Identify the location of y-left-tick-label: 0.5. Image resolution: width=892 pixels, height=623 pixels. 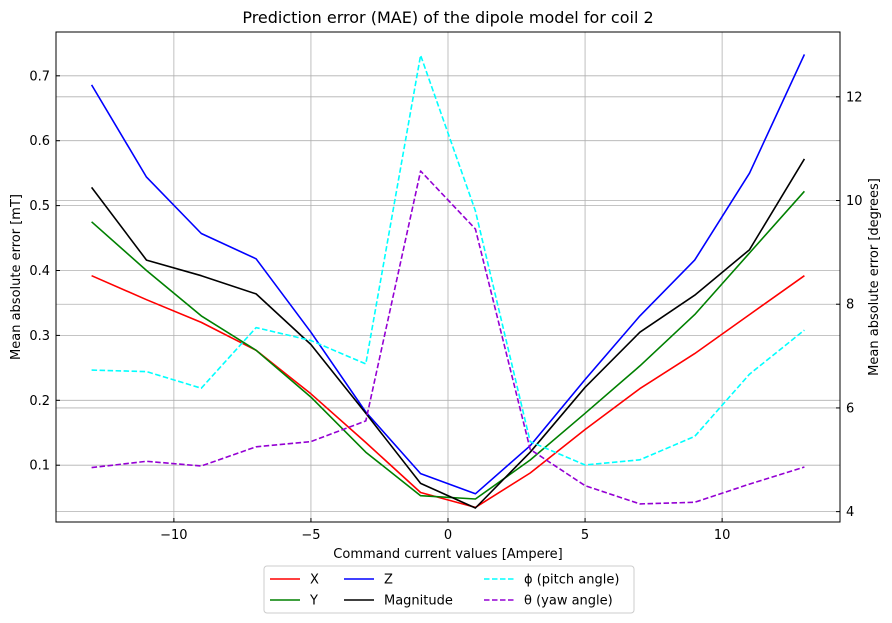
(39, 206).